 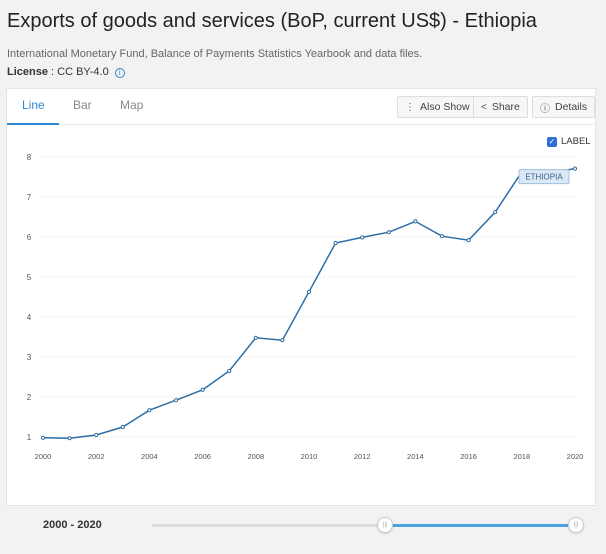 What do you see at coordinates (576, 525) in the screenshot?
I see `slider-end-handle: |||` at bounding box center [576, 525].